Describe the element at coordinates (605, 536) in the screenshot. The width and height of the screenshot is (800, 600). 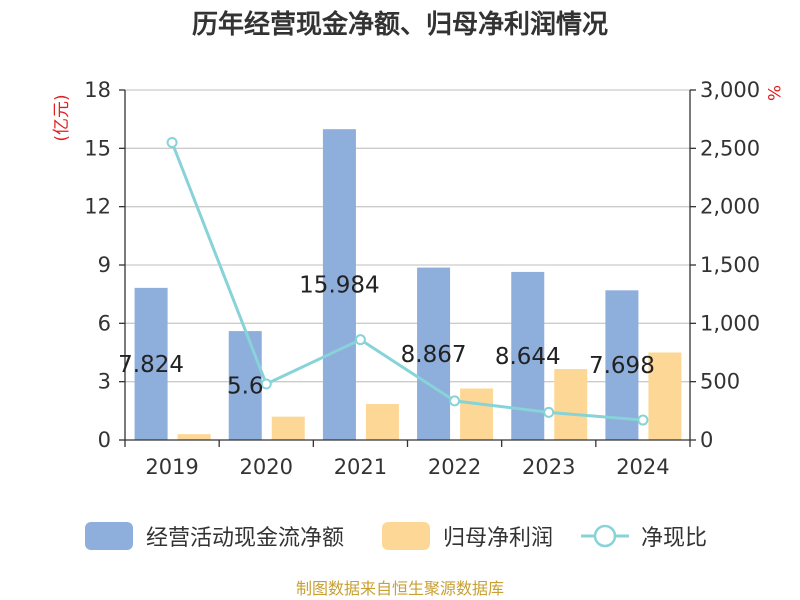
I see `legend-marker-ratio` at that location.